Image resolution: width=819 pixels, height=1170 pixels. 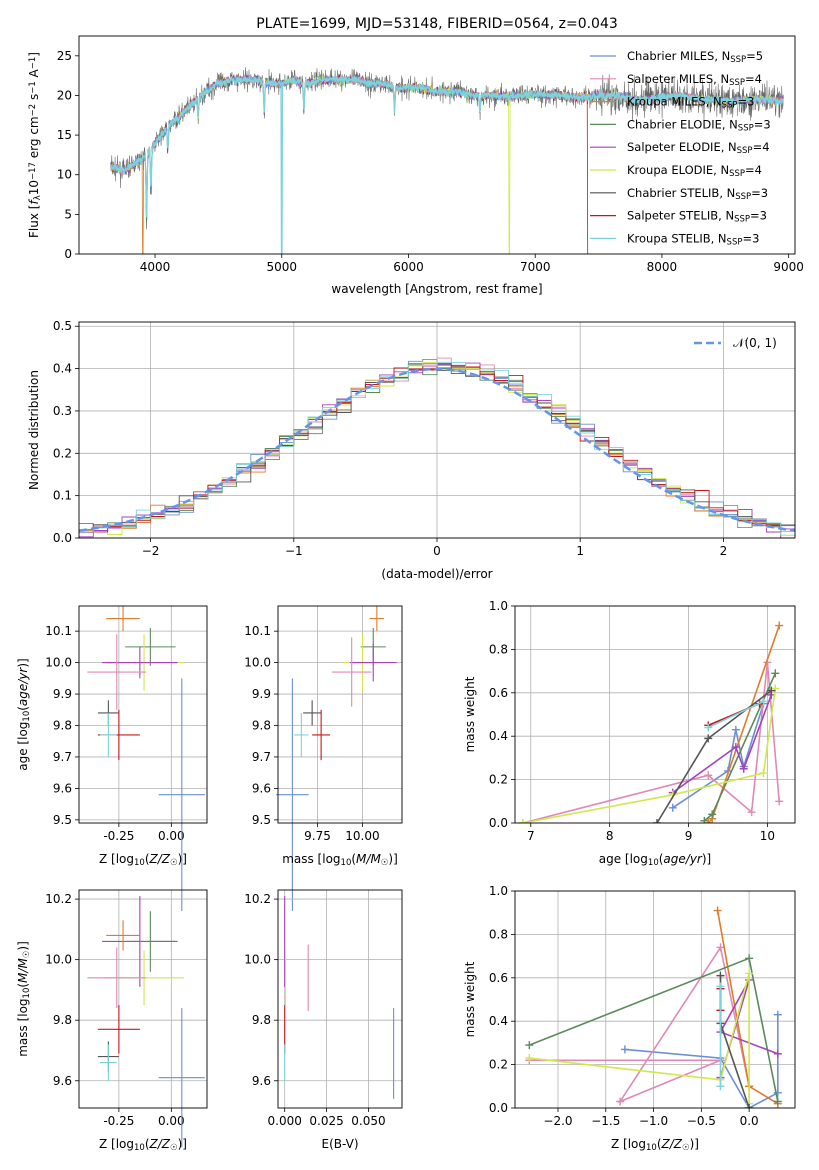 What do you see at coordinates (498, 823) in the screenshot?
I see `y-tick-label: 0.0` at bounding box center [498, 823].